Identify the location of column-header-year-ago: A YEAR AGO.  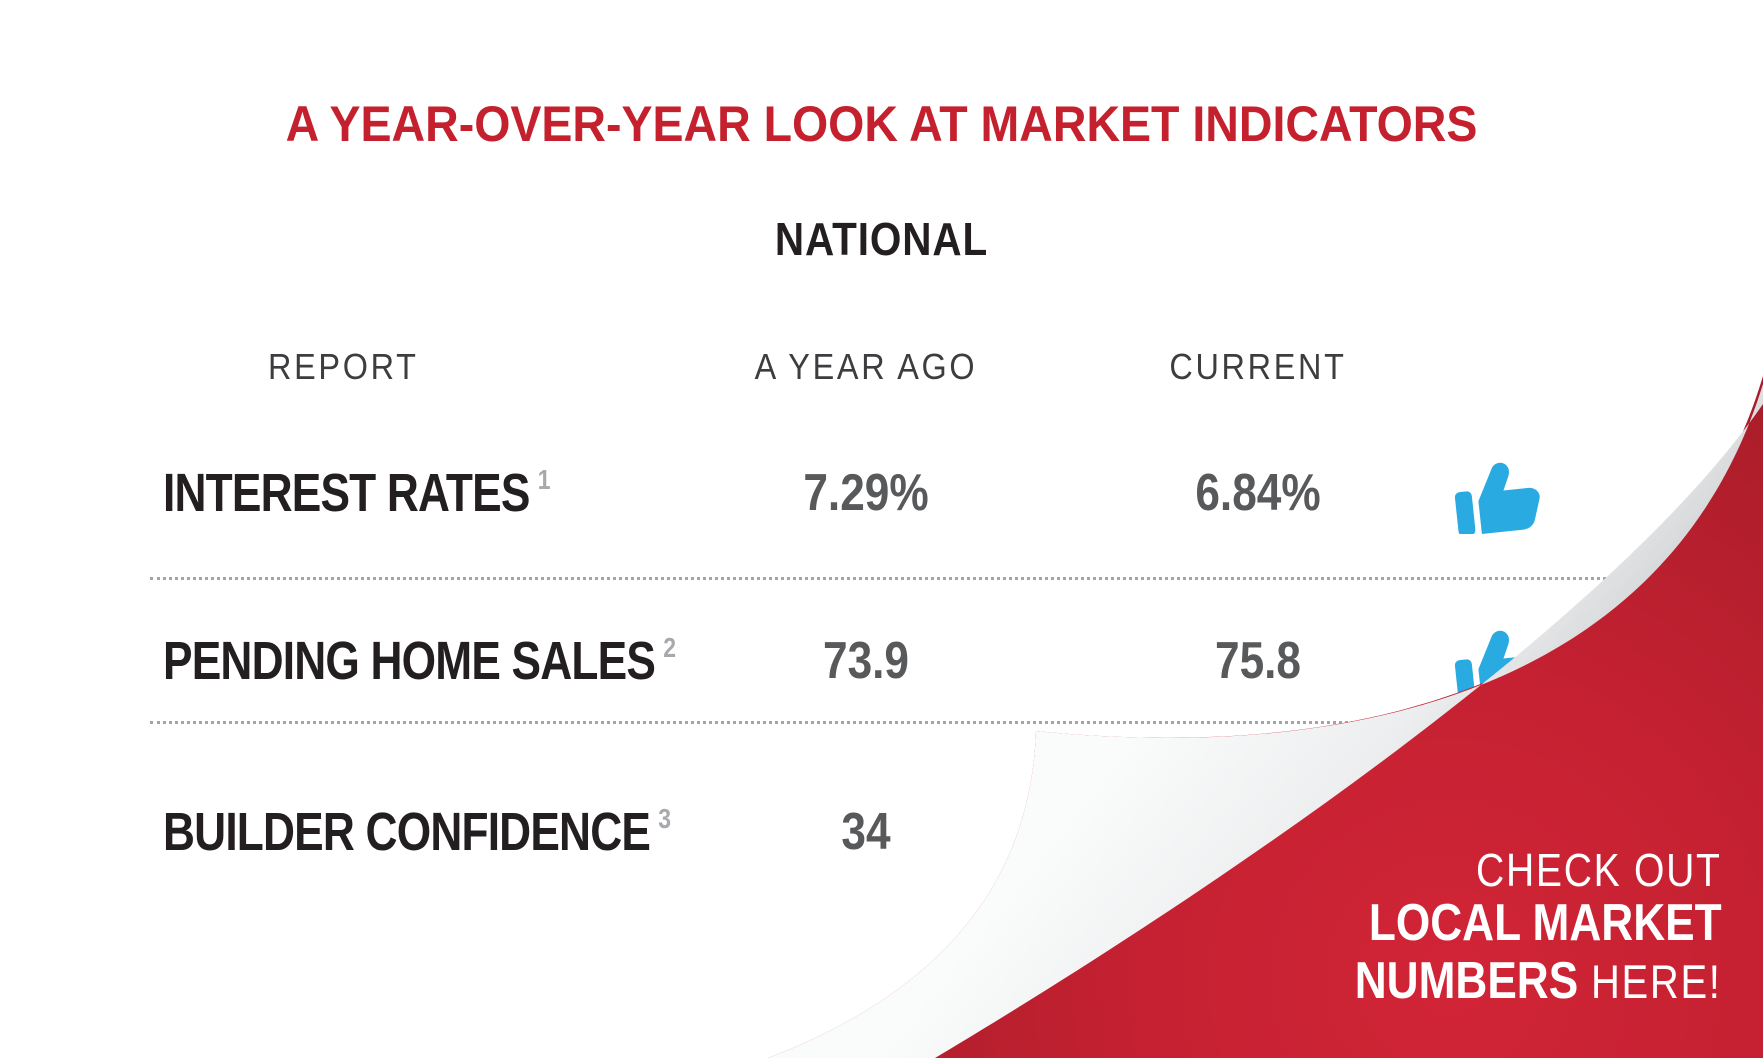
(866, 366).